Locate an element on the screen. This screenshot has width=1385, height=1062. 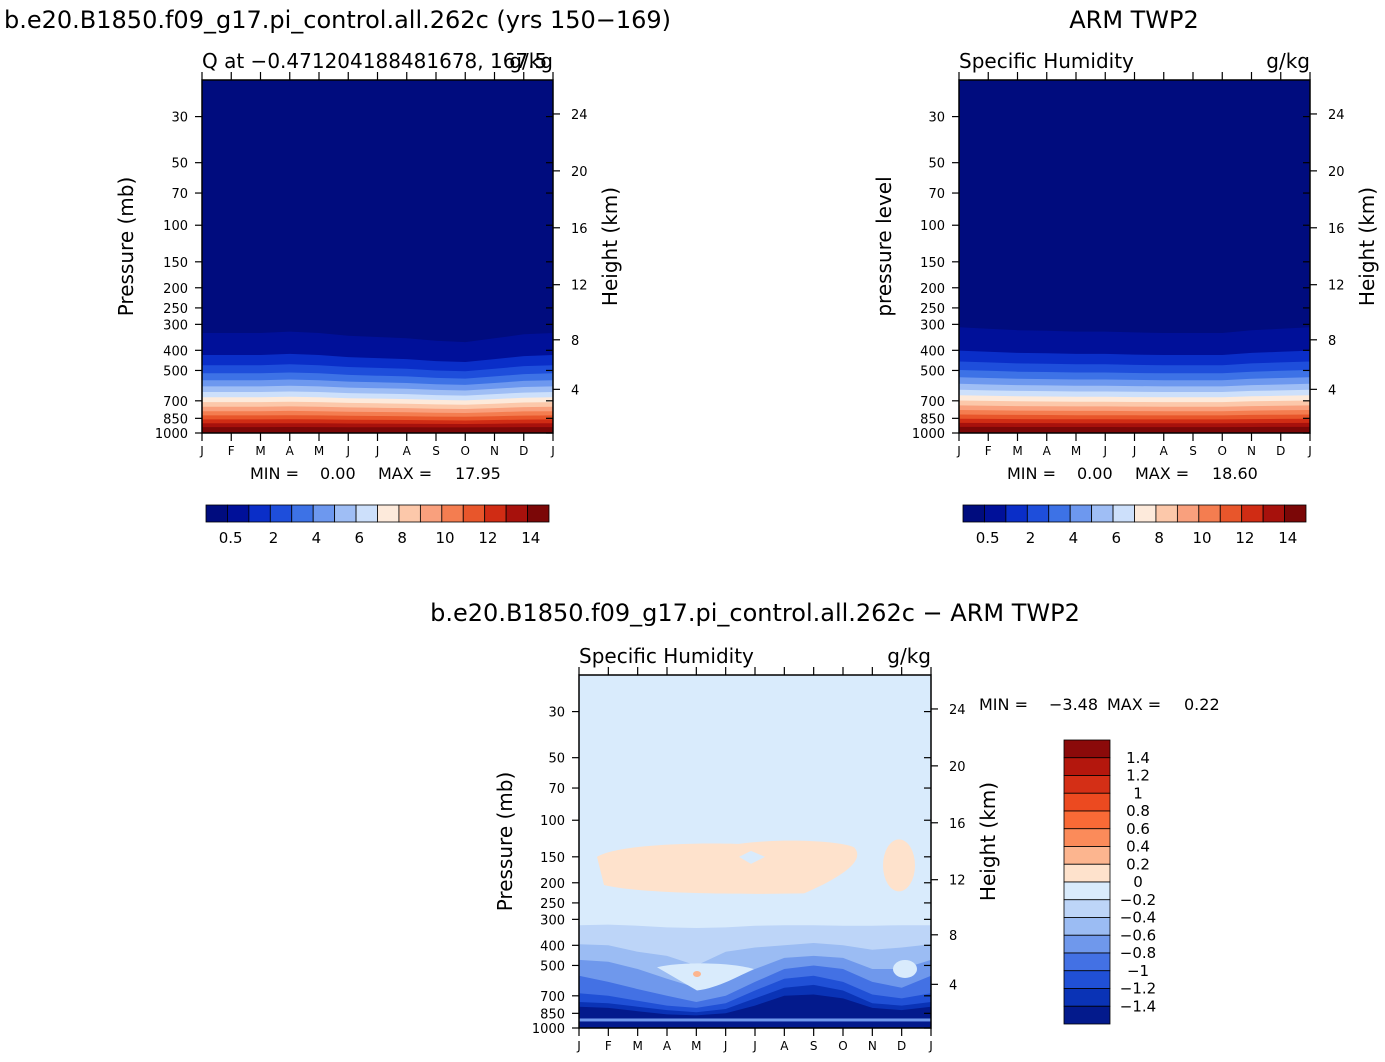
colorbar-label: 1.2 is located at coordinates (1138, 776).